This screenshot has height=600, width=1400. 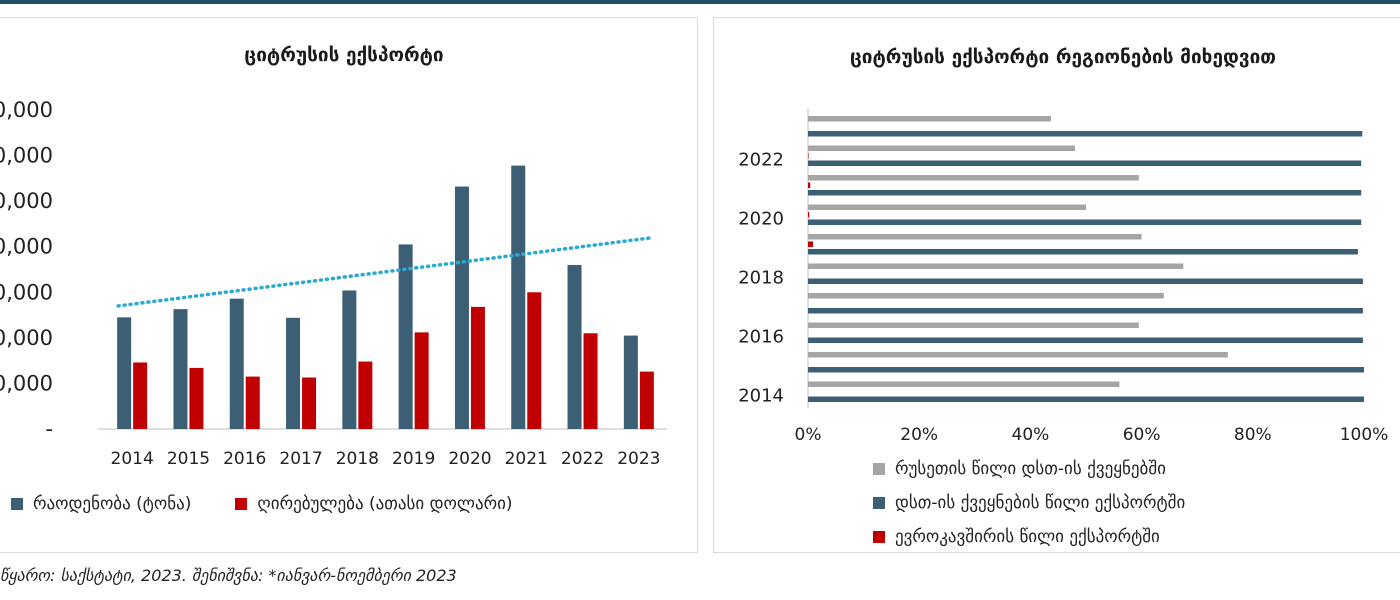 What do you see at coordinates (1031, 435) in the screenshot?
I see `x-tick-label: 40%` at bounding box center [1031, 435].